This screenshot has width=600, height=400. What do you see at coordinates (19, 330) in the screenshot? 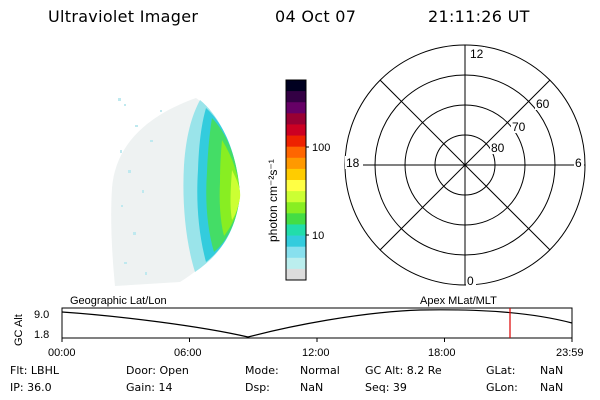
I see `orbit-ylabel: GC Alt` at bounding box center [19, 330].